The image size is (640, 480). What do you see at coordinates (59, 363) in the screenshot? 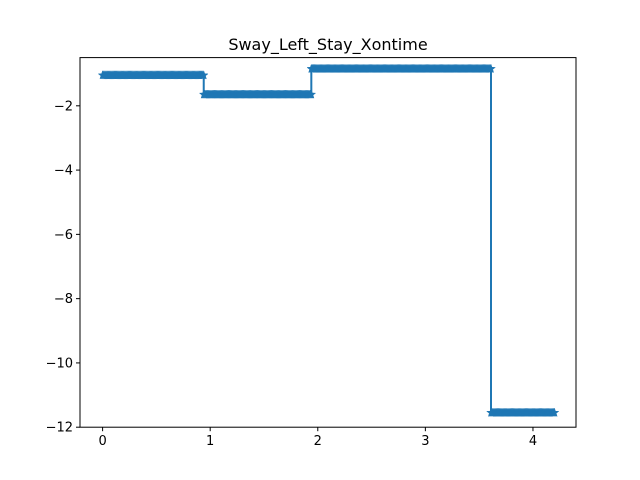
I see `y-tick-label: −10` at bounding box center [59, 363].